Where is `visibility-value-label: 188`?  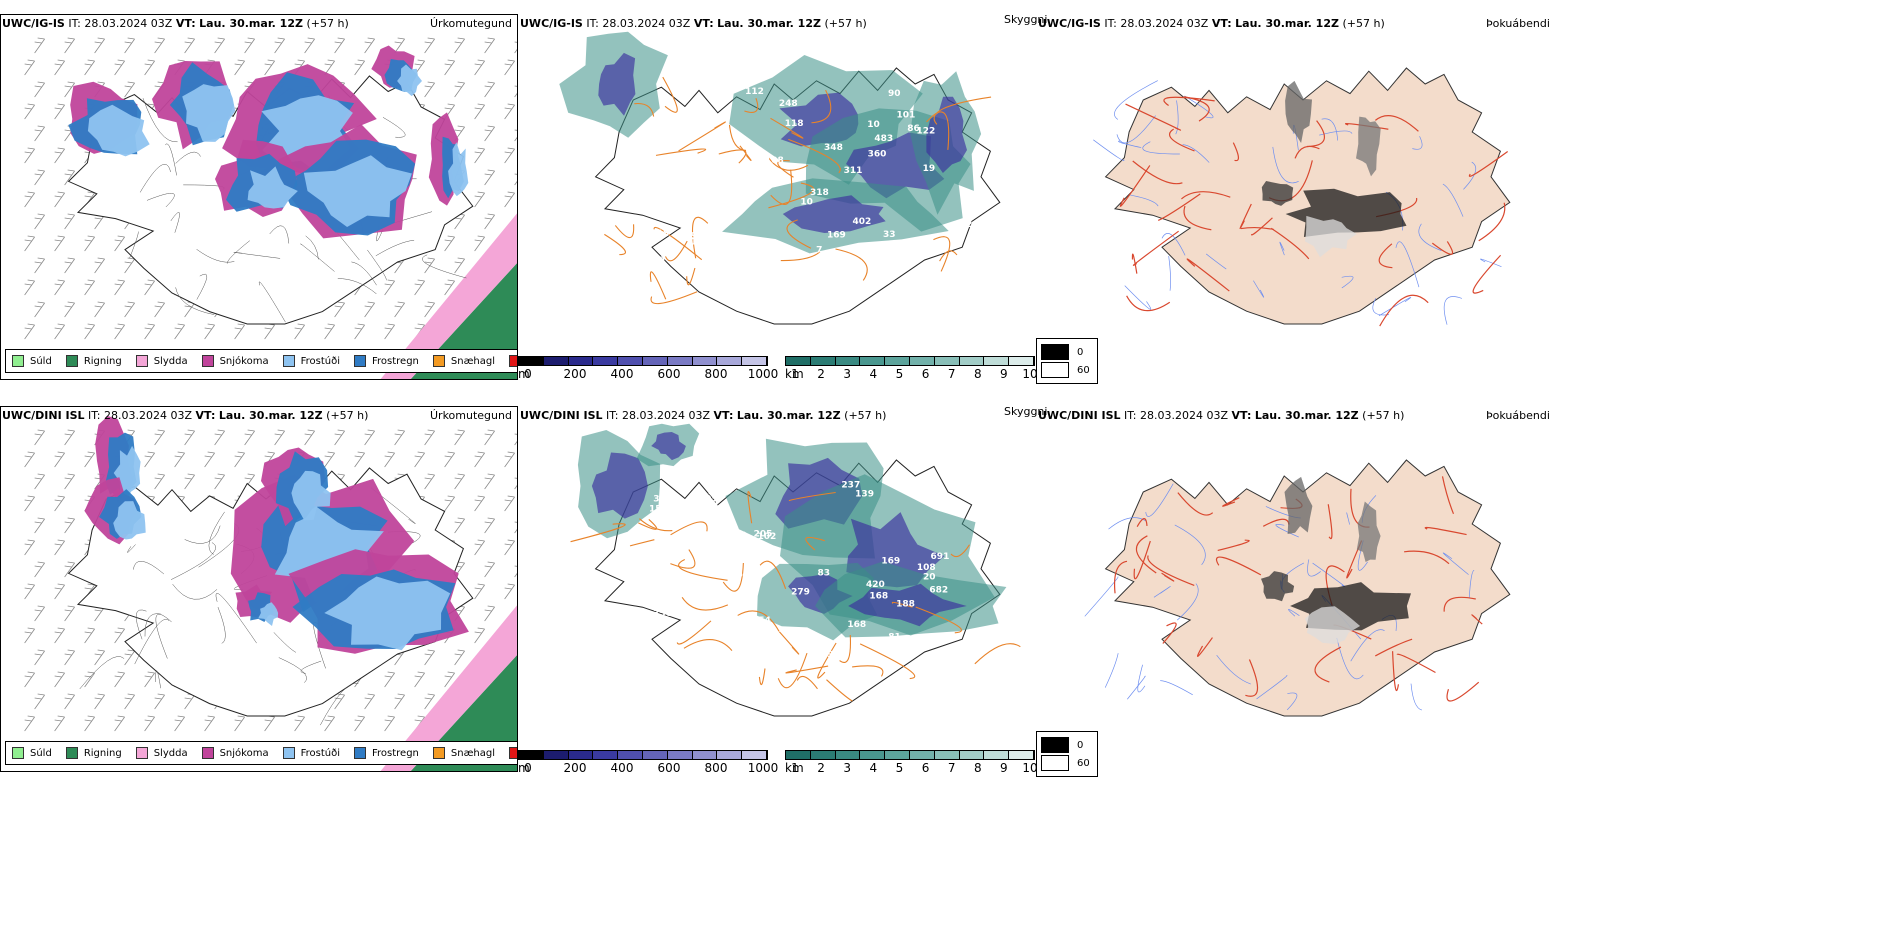
visibility-value-label: 188 is located at coordinates (905, 605).